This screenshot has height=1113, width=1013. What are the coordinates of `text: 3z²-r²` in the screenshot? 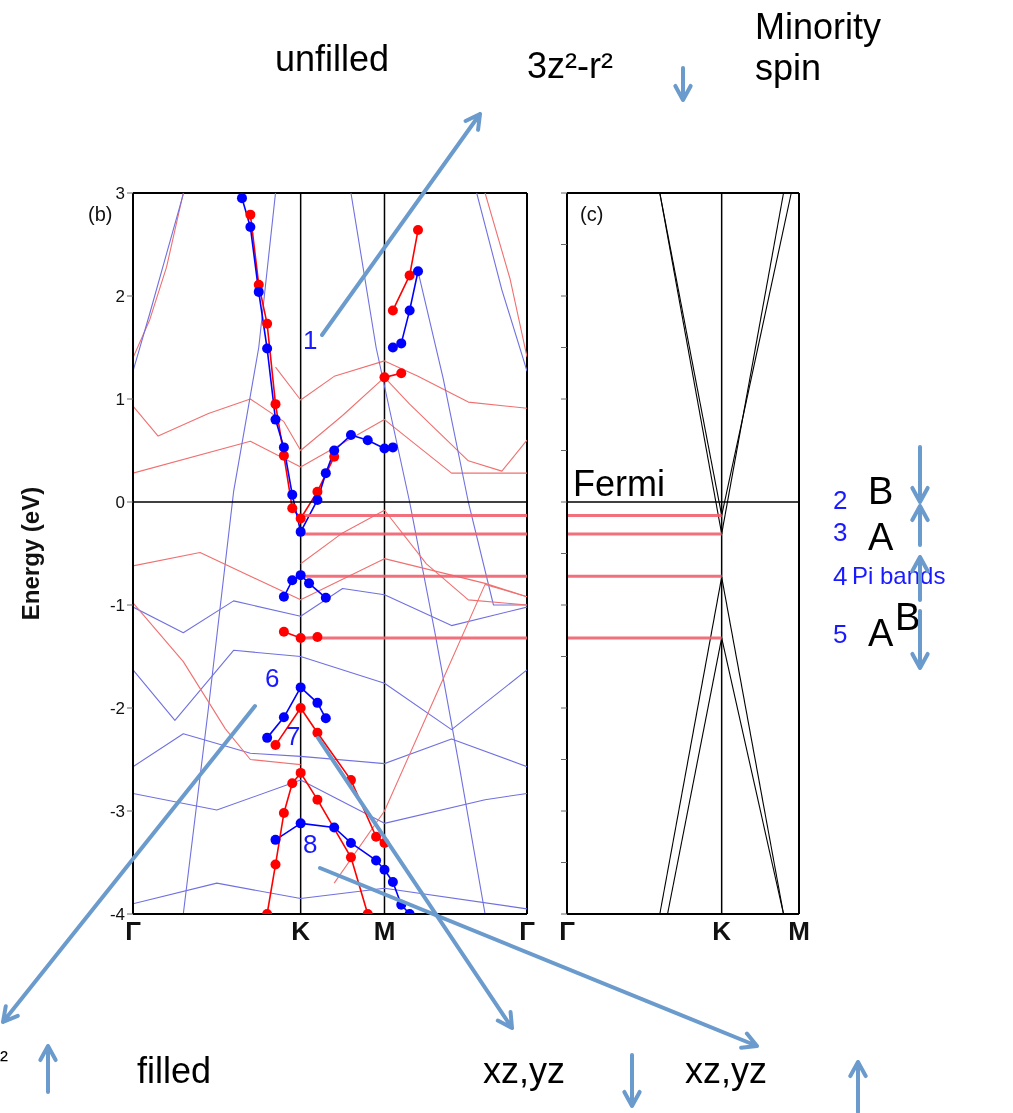 It's located at (570, 66).